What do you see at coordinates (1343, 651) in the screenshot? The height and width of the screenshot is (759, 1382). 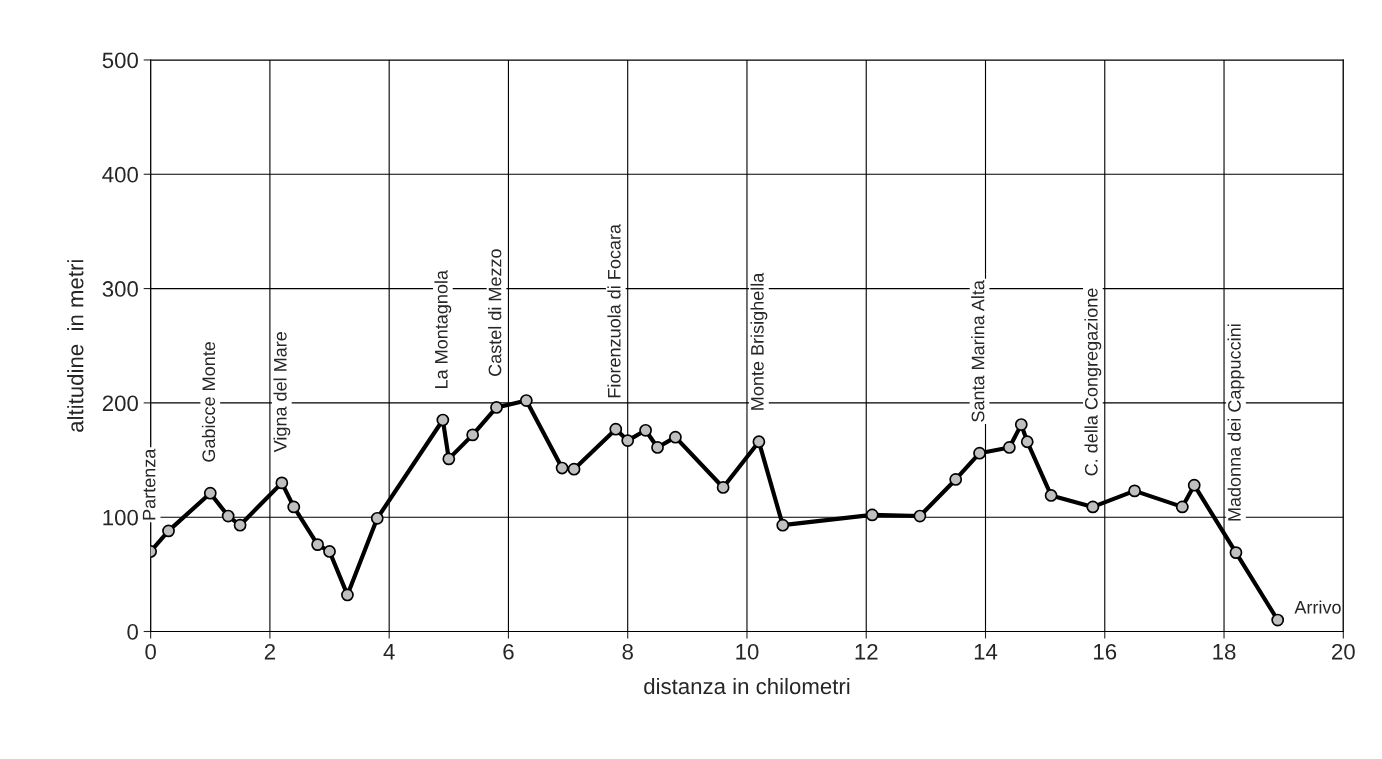 I see `x-tick-label: 20` at bounding box center [1343, 651].